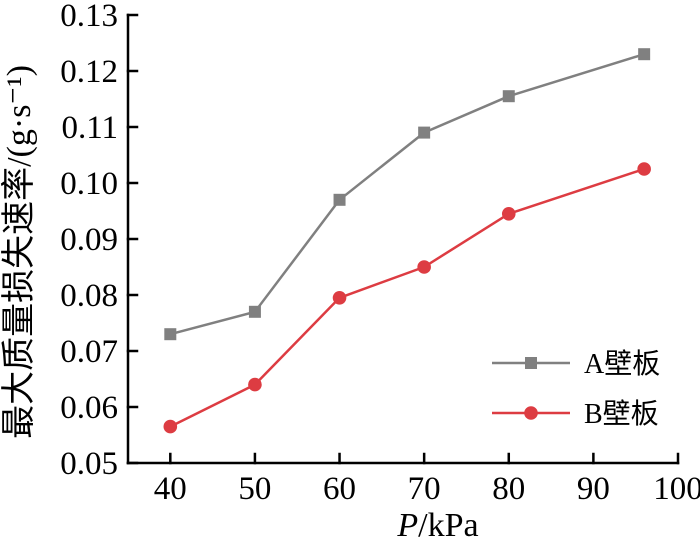 The image size is (700, 546). What do you see at coordinates (170, 489) in the screenshot?
I see `x-tick-label: 40` at bounding box center [170, 489].